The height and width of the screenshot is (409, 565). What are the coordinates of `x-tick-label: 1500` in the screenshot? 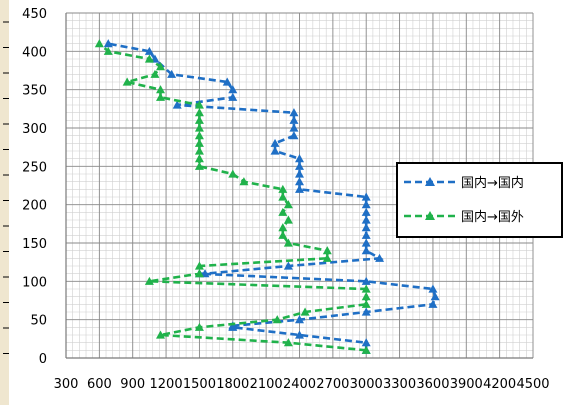 It's located at (199, 384).